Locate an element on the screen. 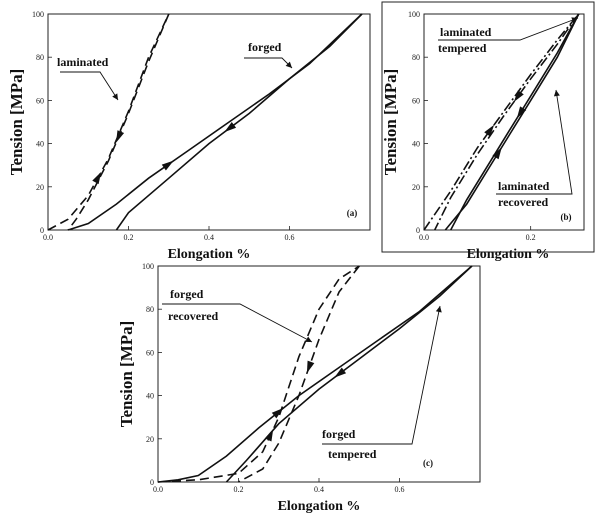 Image resolution: width=598 pixels, height=531 pixels. series-line-laminated-unloading is located at coordinates (118, 122).